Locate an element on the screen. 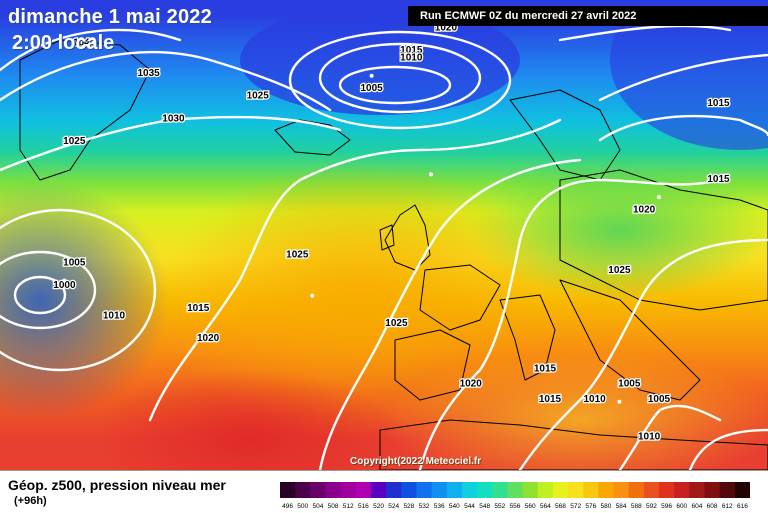  color-scale-label: 616 is located at coordinates (742, 506).